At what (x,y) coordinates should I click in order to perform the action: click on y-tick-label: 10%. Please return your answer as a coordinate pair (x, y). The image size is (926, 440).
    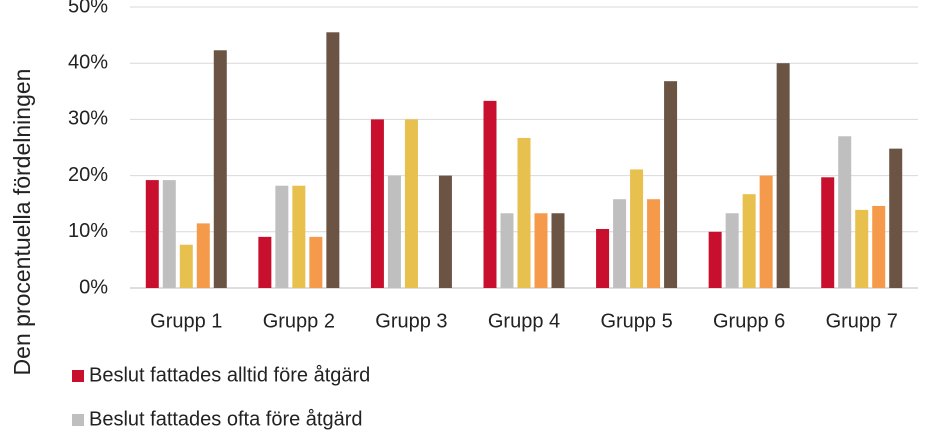
    Looking at the image, I should click on (88, 231).